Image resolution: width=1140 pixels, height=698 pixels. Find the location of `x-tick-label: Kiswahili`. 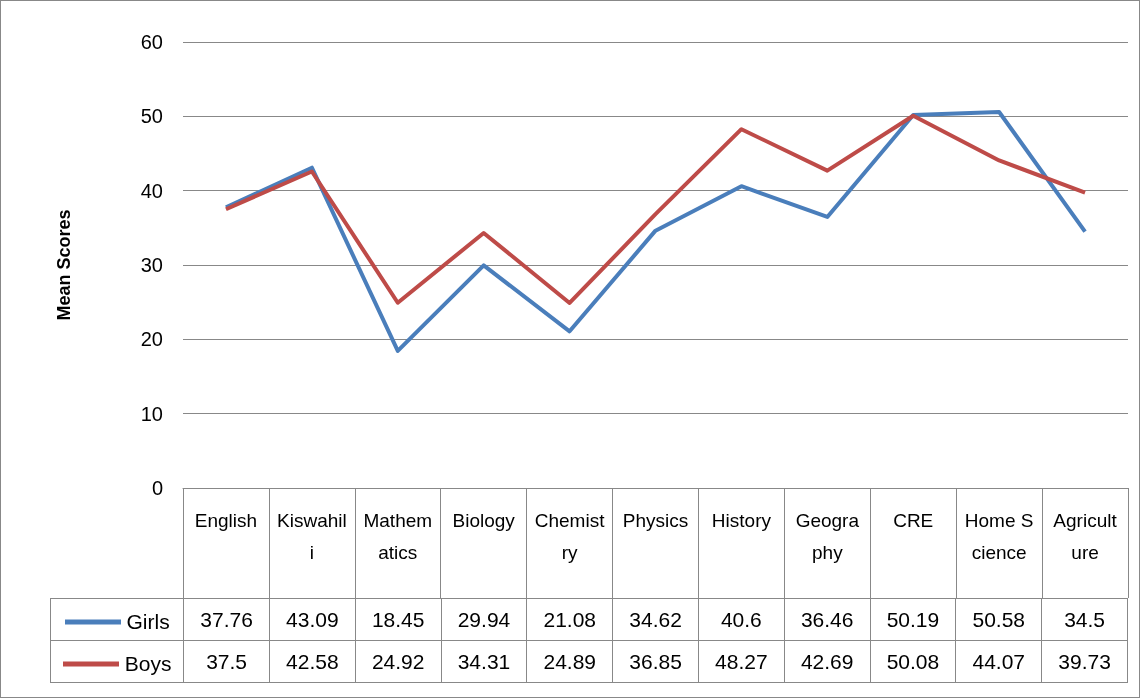

x-tick-label: Kiswahili is located at coordinates (312, 536).